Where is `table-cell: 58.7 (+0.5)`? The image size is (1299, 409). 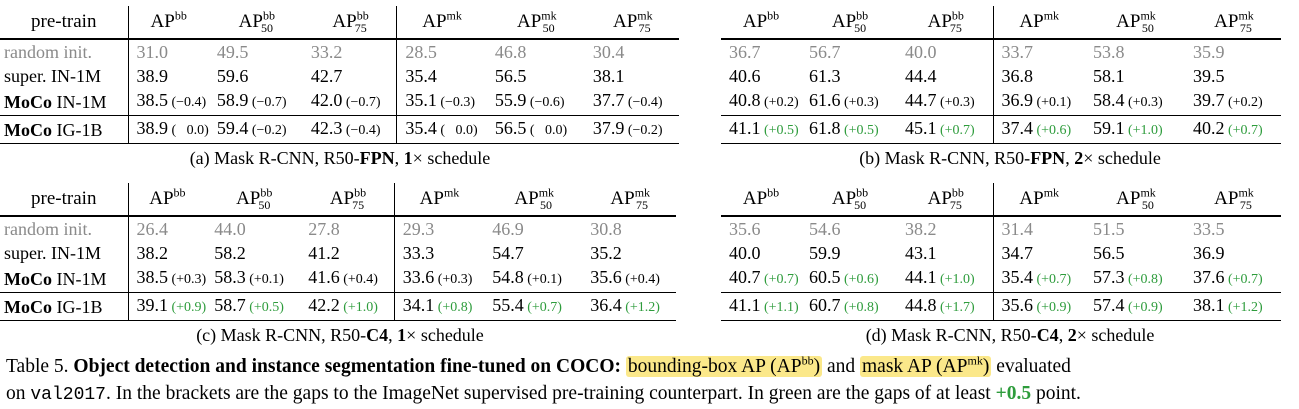 table-cell: 58.7 (+0.5) is located at coordinates (253, 306).